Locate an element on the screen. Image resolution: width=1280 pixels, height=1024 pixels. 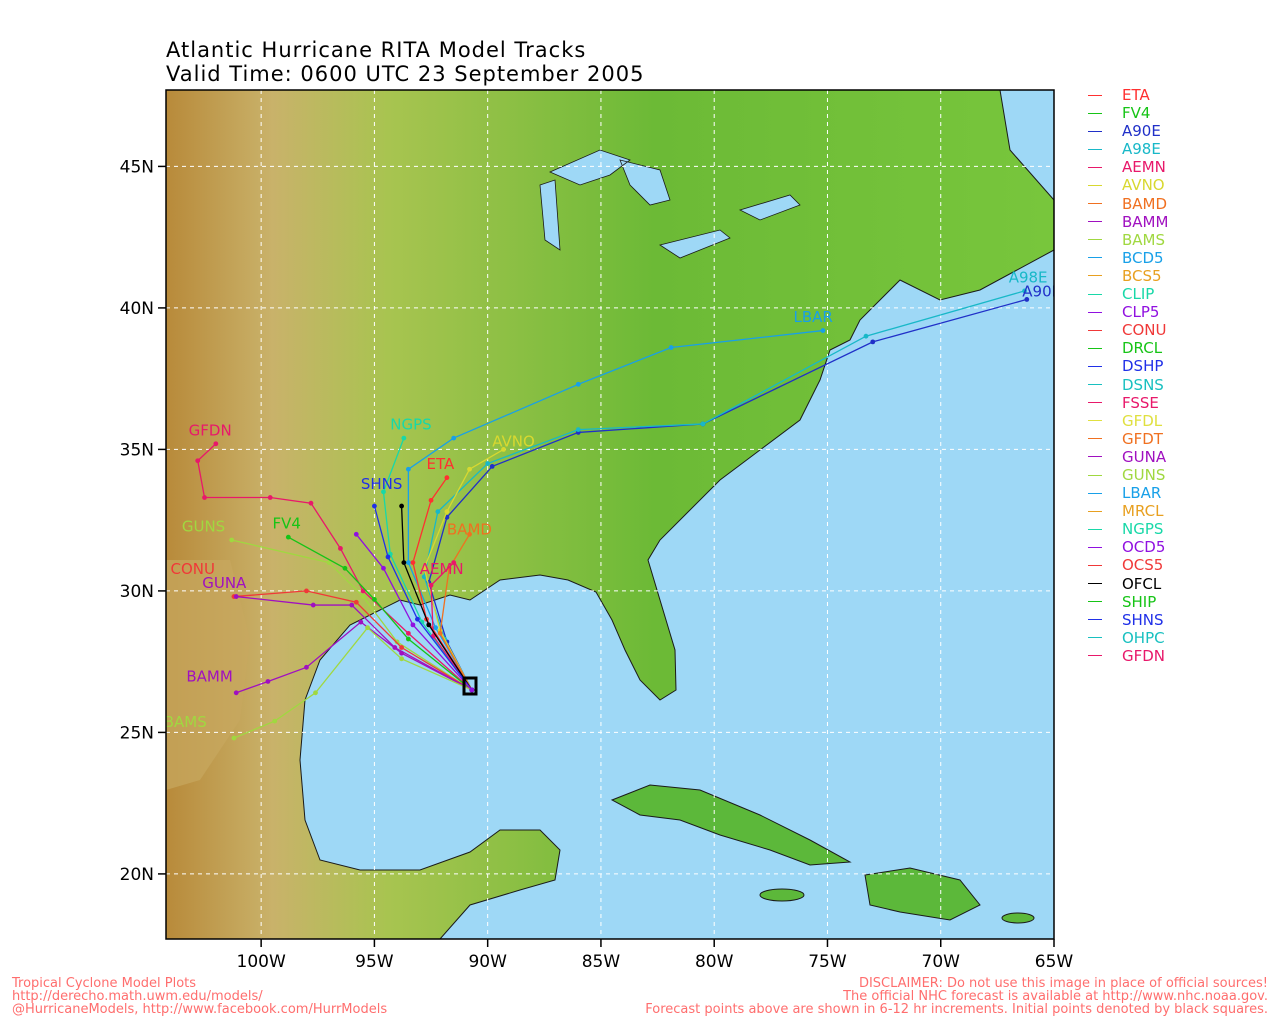
track-label: NGPS is located at coordinates (410, 425).